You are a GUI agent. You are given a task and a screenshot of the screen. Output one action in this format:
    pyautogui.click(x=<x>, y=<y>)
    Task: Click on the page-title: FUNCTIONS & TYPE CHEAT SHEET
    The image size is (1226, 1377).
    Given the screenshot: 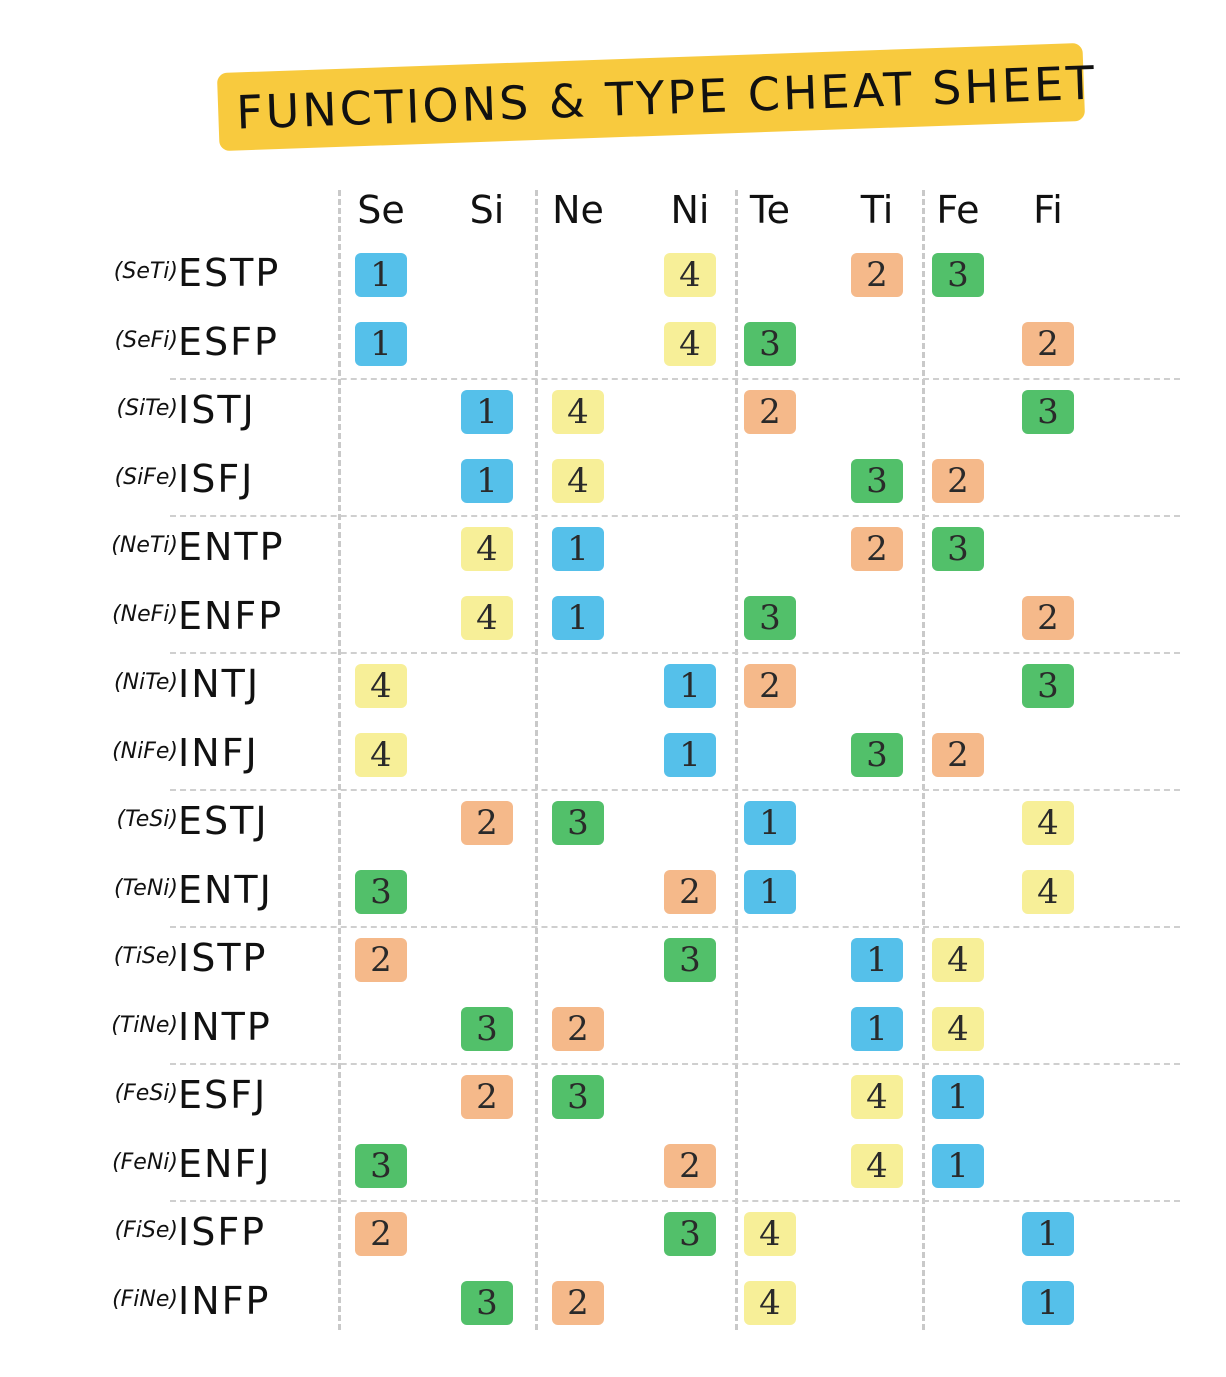 What is the action you would take?
    pyautogui.click(x=666, y=97)
    